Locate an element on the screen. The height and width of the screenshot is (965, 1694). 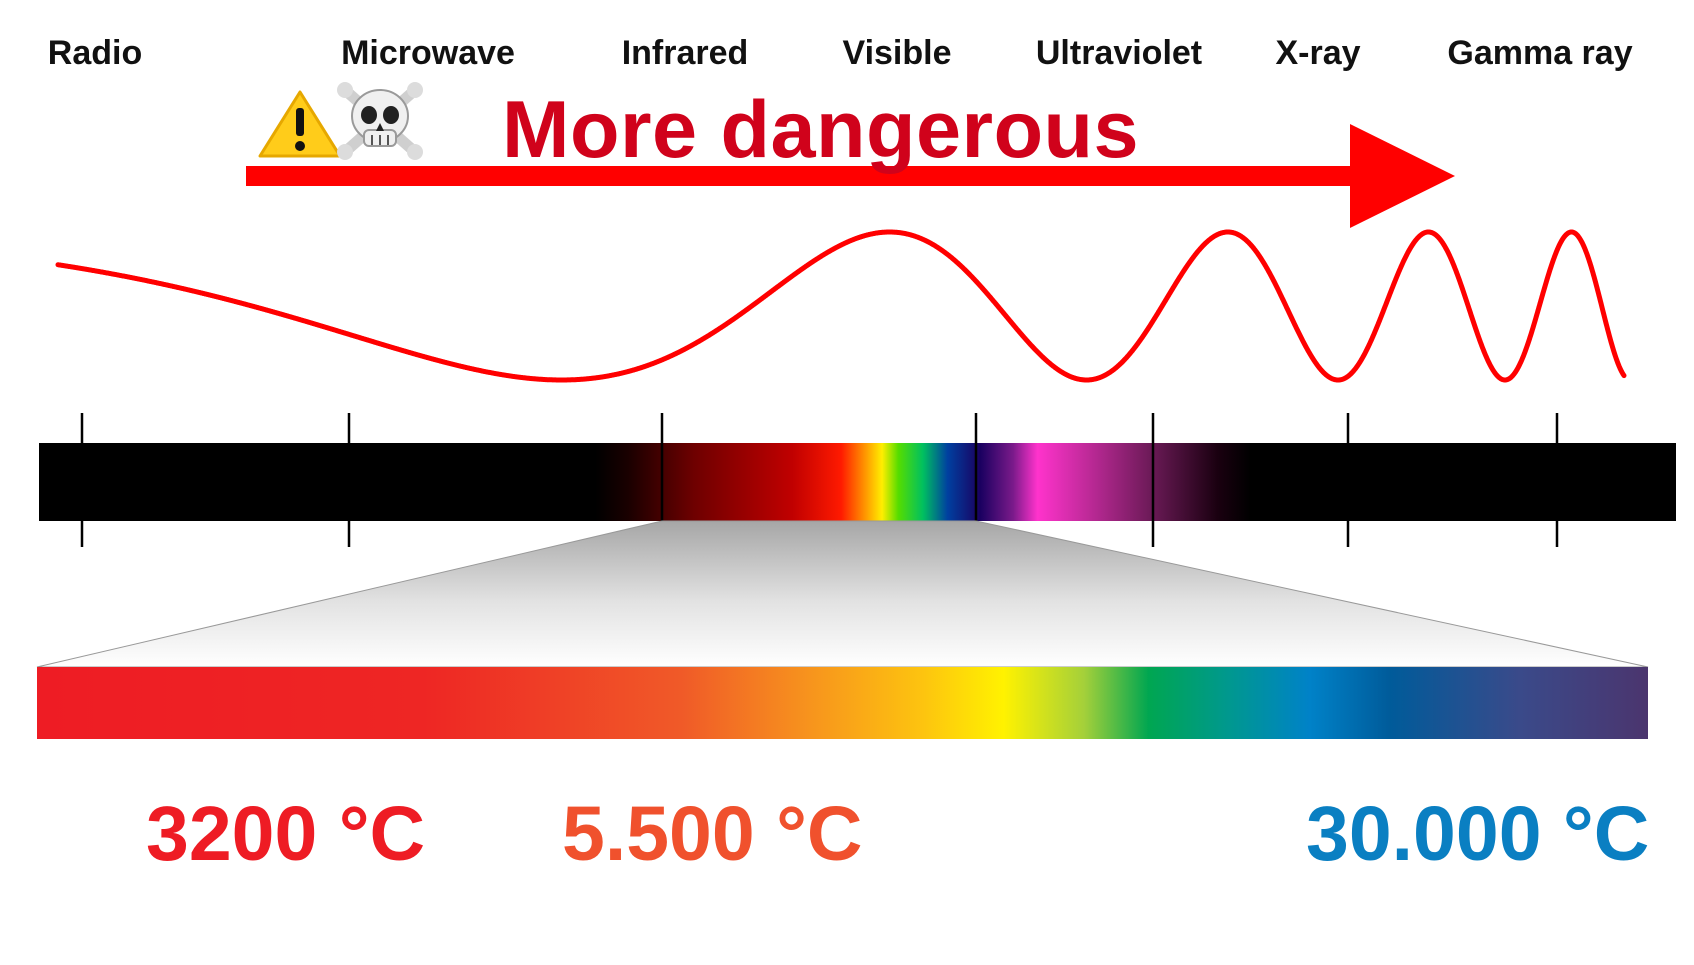
skull-crossbones-icon is located at coordinates (380, 121).